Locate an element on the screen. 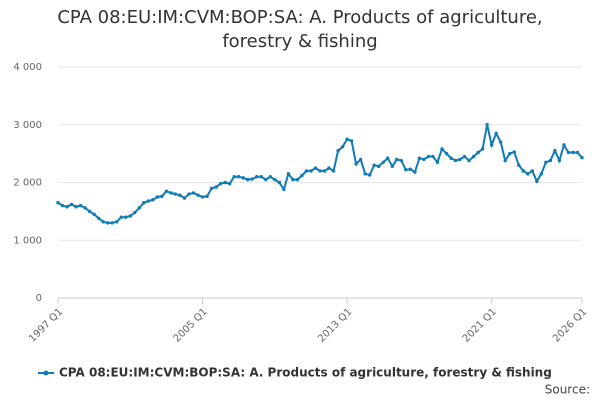  y-tick-label: 4 000 is located at coordinates (27, 67).